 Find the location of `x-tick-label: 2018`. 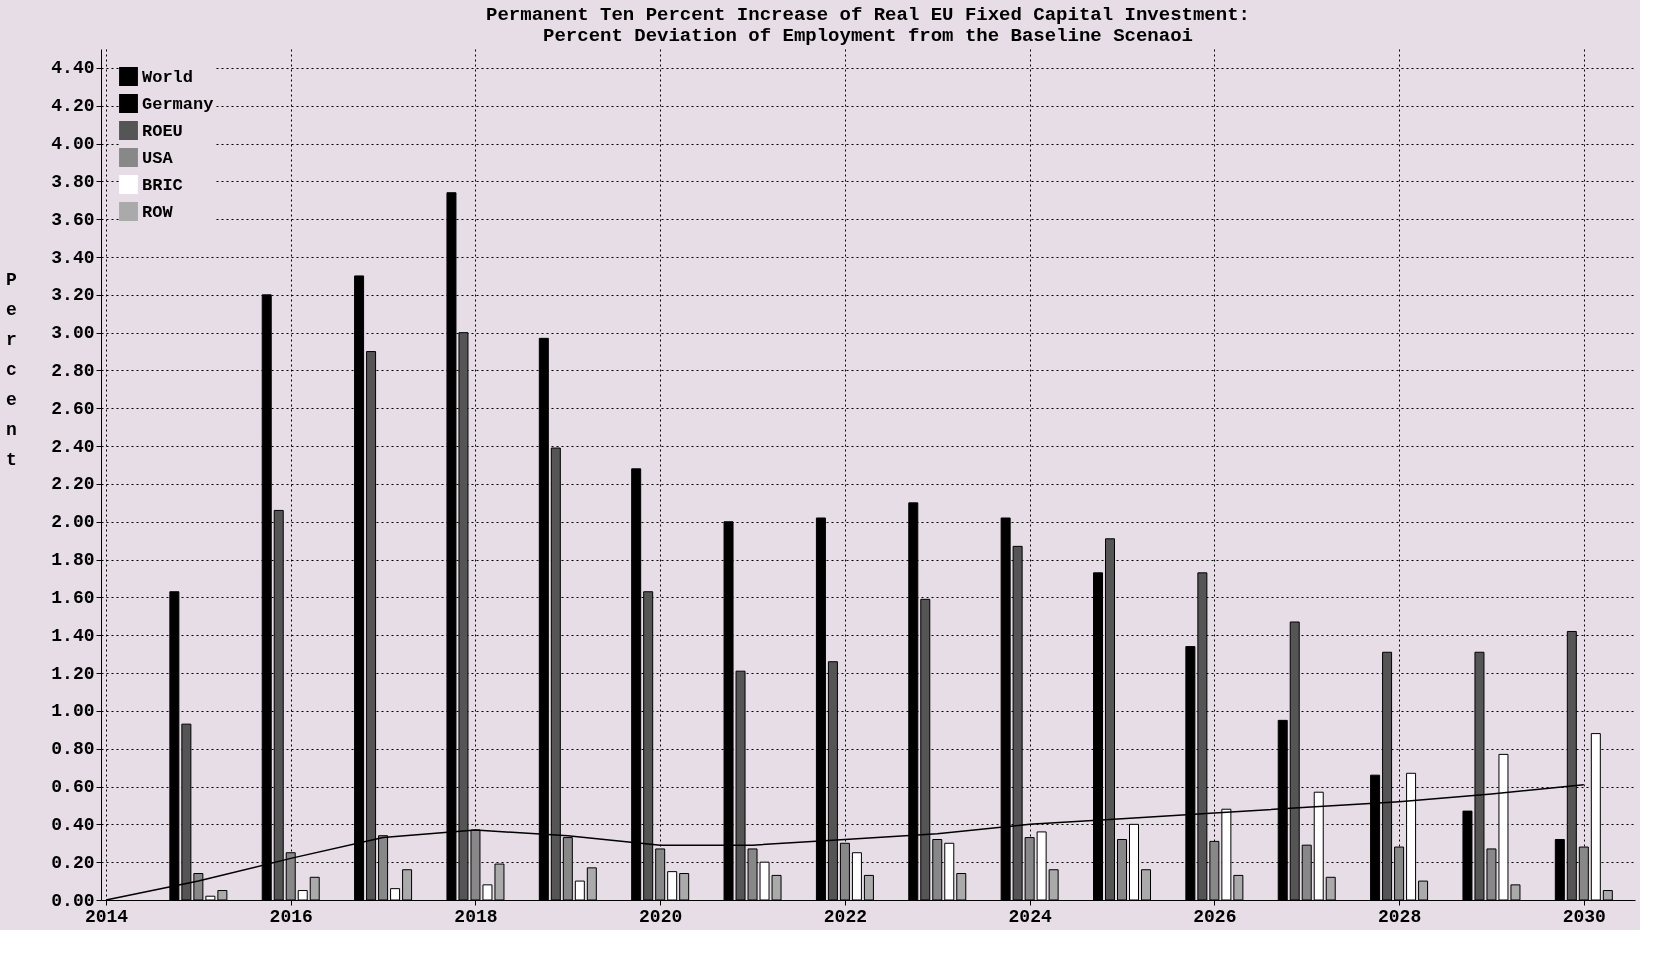

x-tick-label: 2018 is located at coordinates (476, 916).